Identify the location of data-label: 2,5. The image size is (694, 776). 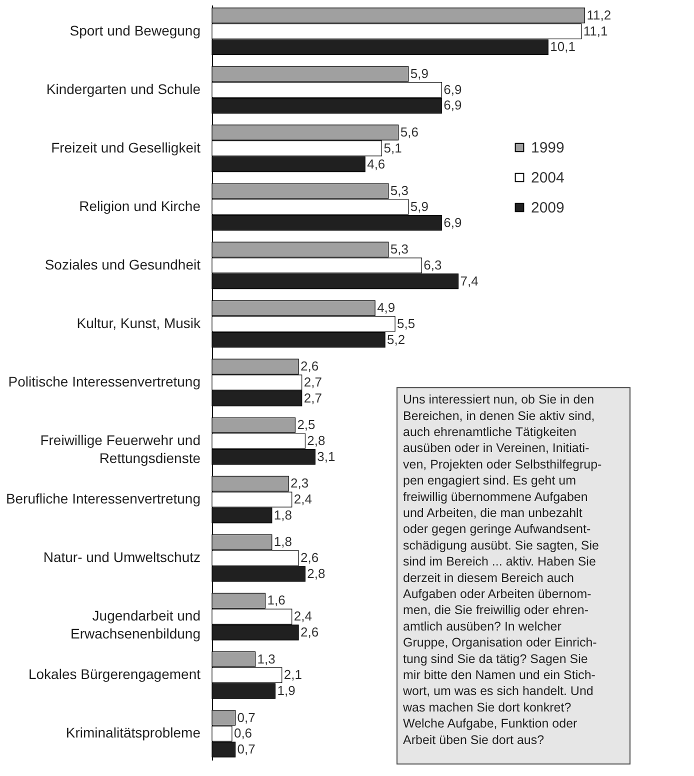
(306, 424).